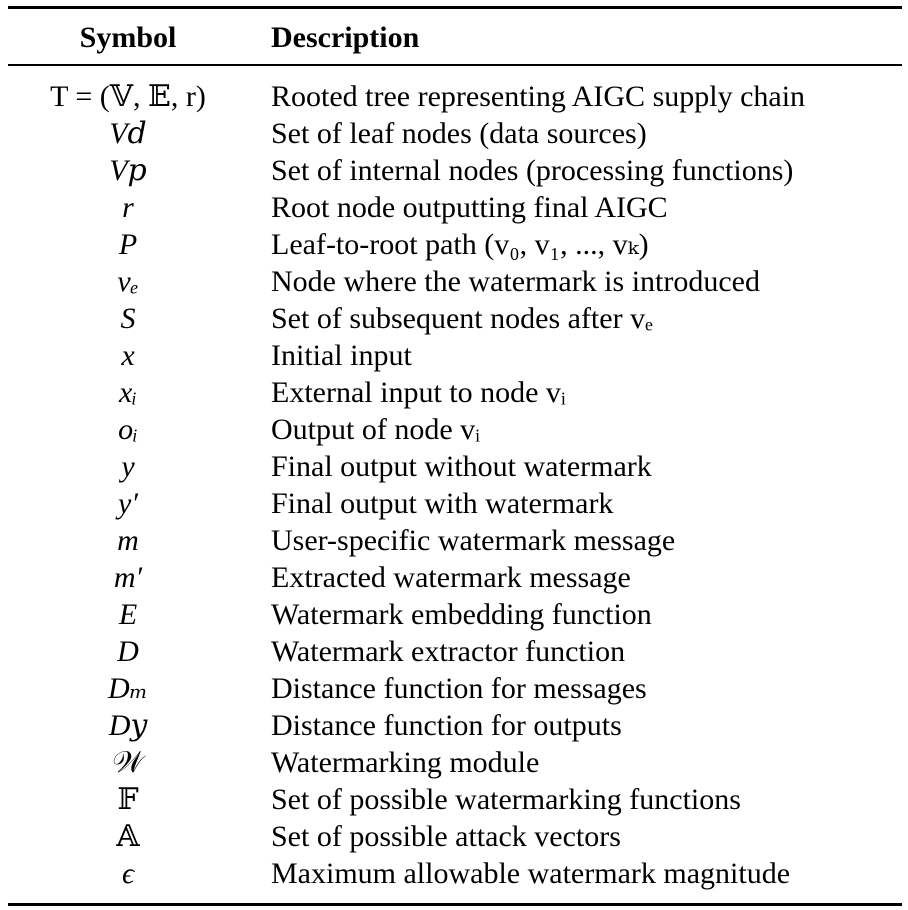 Image resolution: width=908 pixels, height=910 pixels. What do you see at coordinates (128, 873) in the screenshot?
I see `symbol-cell: ϵ` at bounding box center [128, 873].